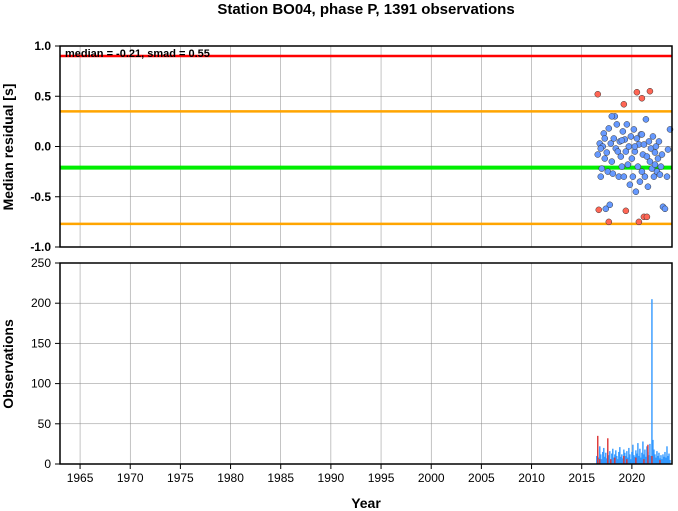  Describe the element at coordinates (531, 478) in the screenshot. I see `x-tick-label: 2010` at that location.